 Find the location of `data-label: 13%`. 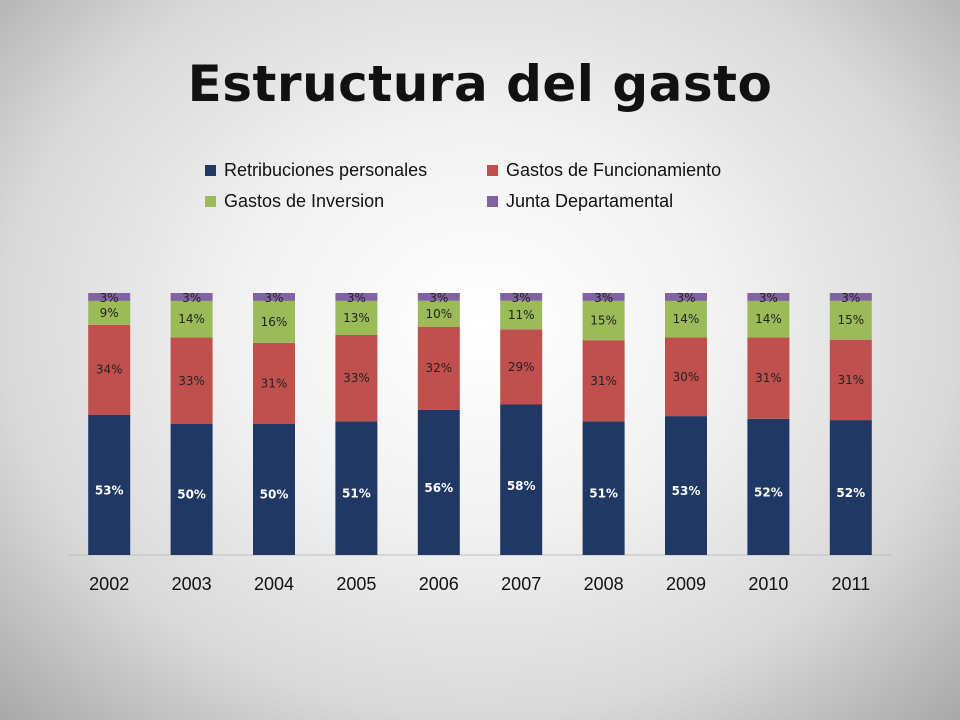

data-label: 13% is located at coordinates (356, 318).